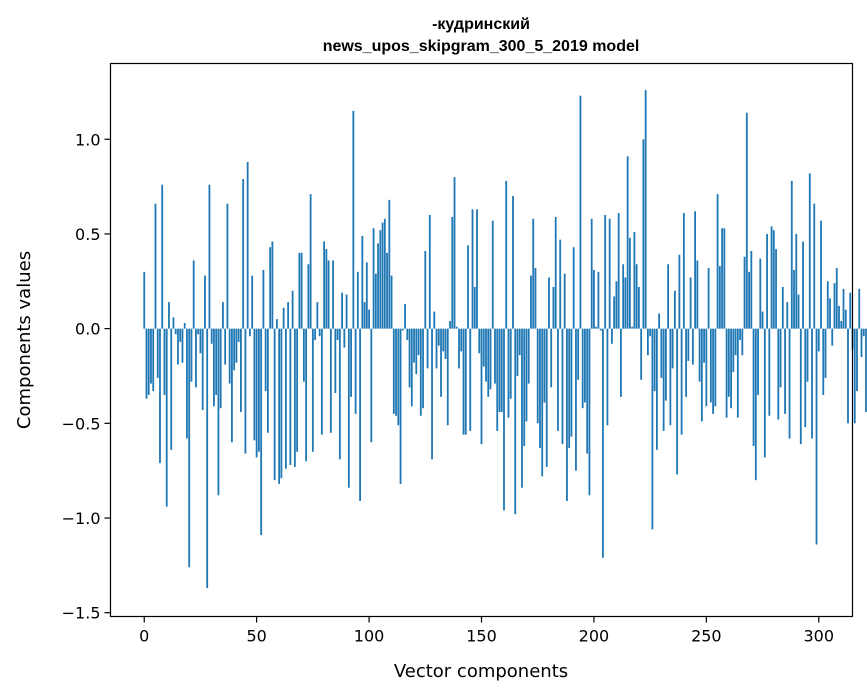 This screenshot has width=867, height=696. Describe the element at coordinates (594, 636) in the screenshot. I see `x-tick-label: 200` at that location.